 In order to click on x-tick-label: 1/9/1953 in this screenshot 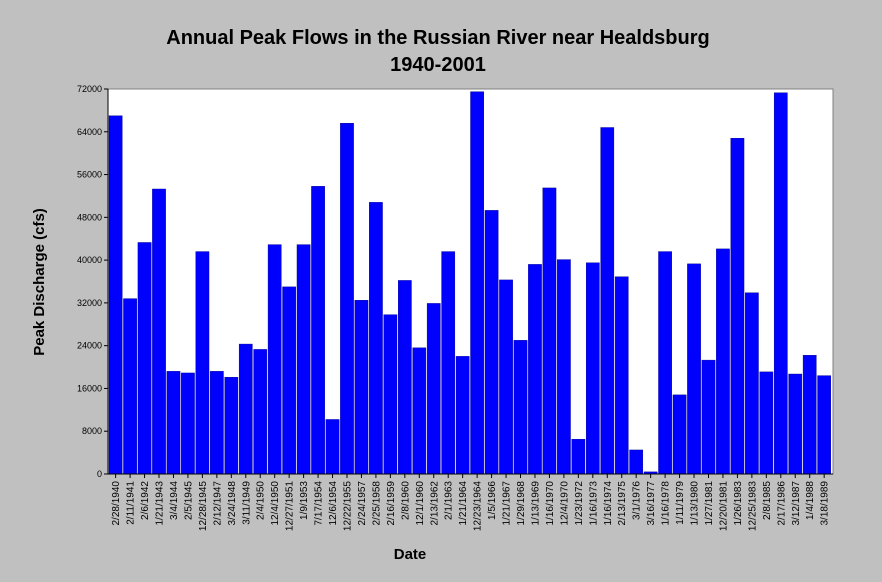, I will do `click(304, 500)`.